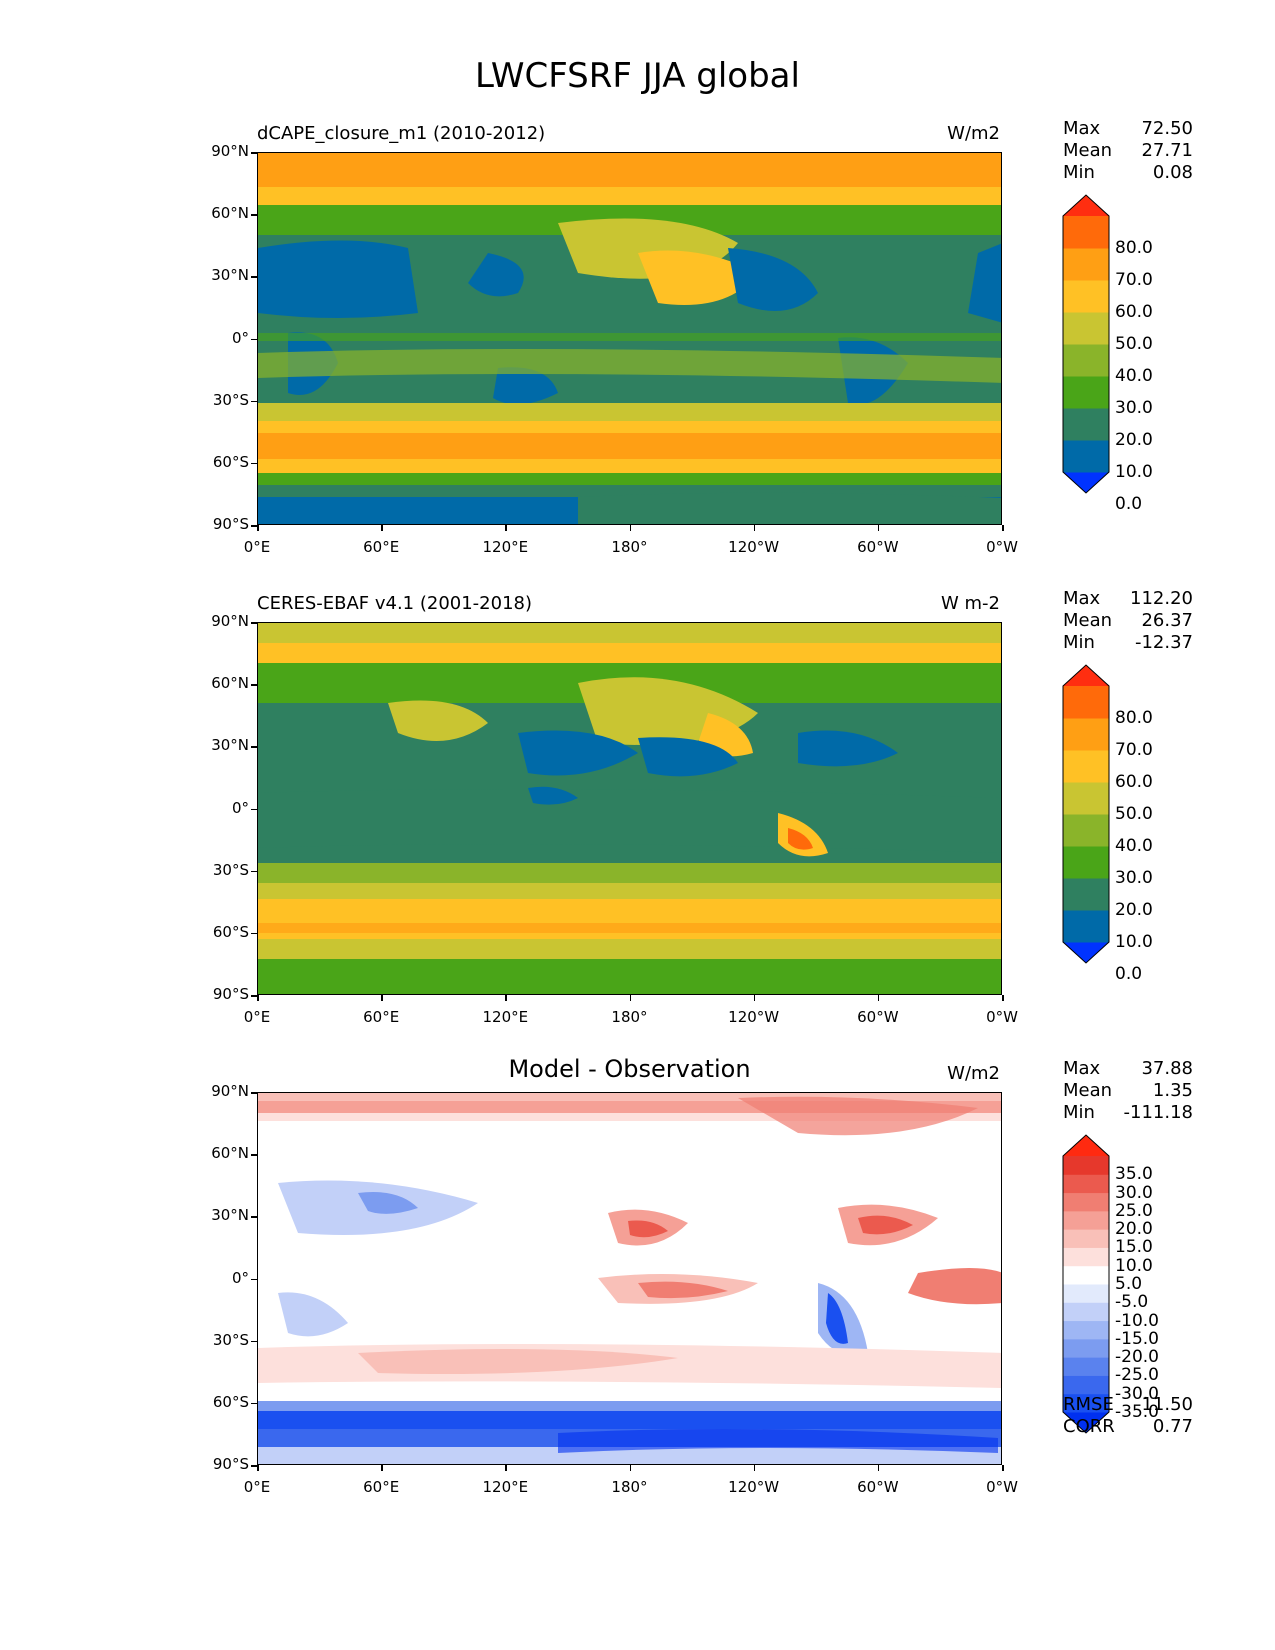 The image size is (1275, 1650). Describe the element at coordinates (1172, 1090) in the screenshot. I see `stat-value: 1.35` at that location.